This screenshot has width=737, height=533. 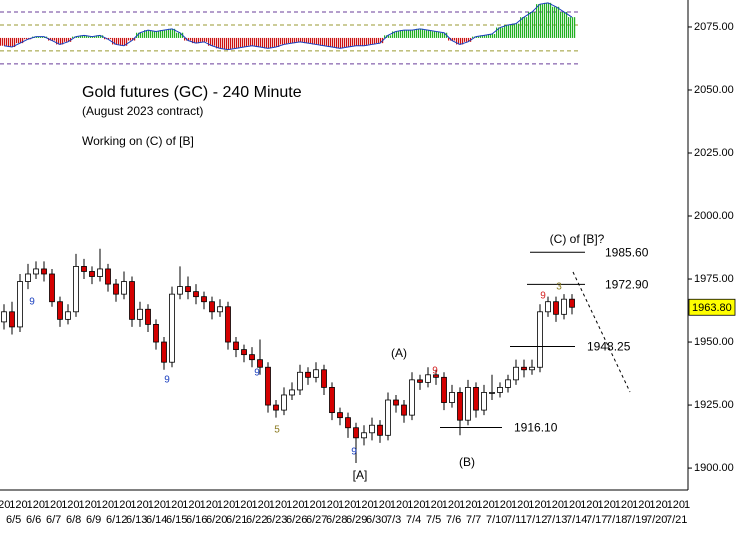 I want to click on y-tick-label: 2025.00, so click(x=714, y=153).